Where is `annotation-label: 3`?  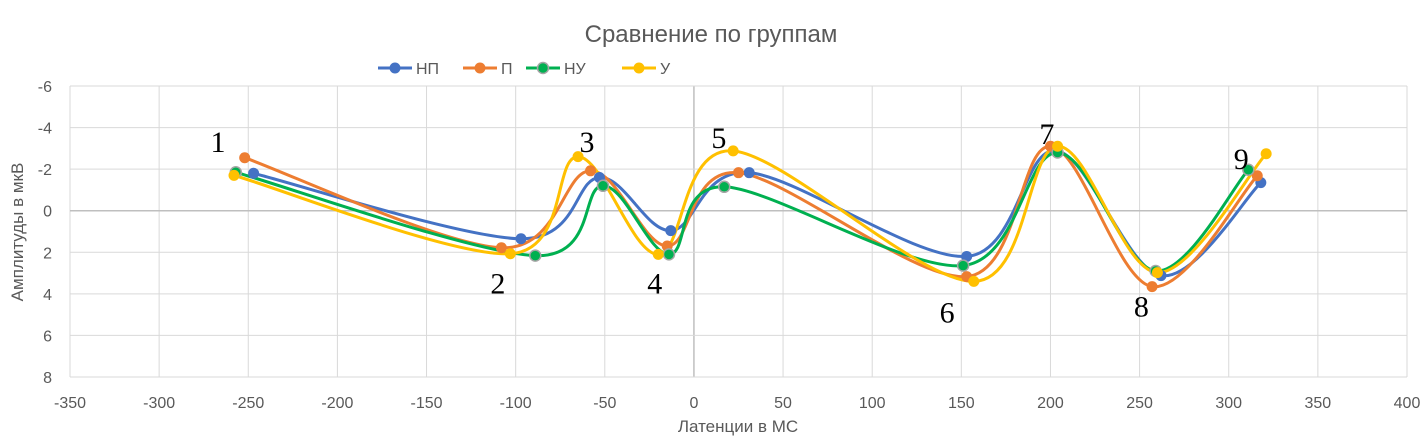
annotation-label: 3 is located at coordinates (586, 142).